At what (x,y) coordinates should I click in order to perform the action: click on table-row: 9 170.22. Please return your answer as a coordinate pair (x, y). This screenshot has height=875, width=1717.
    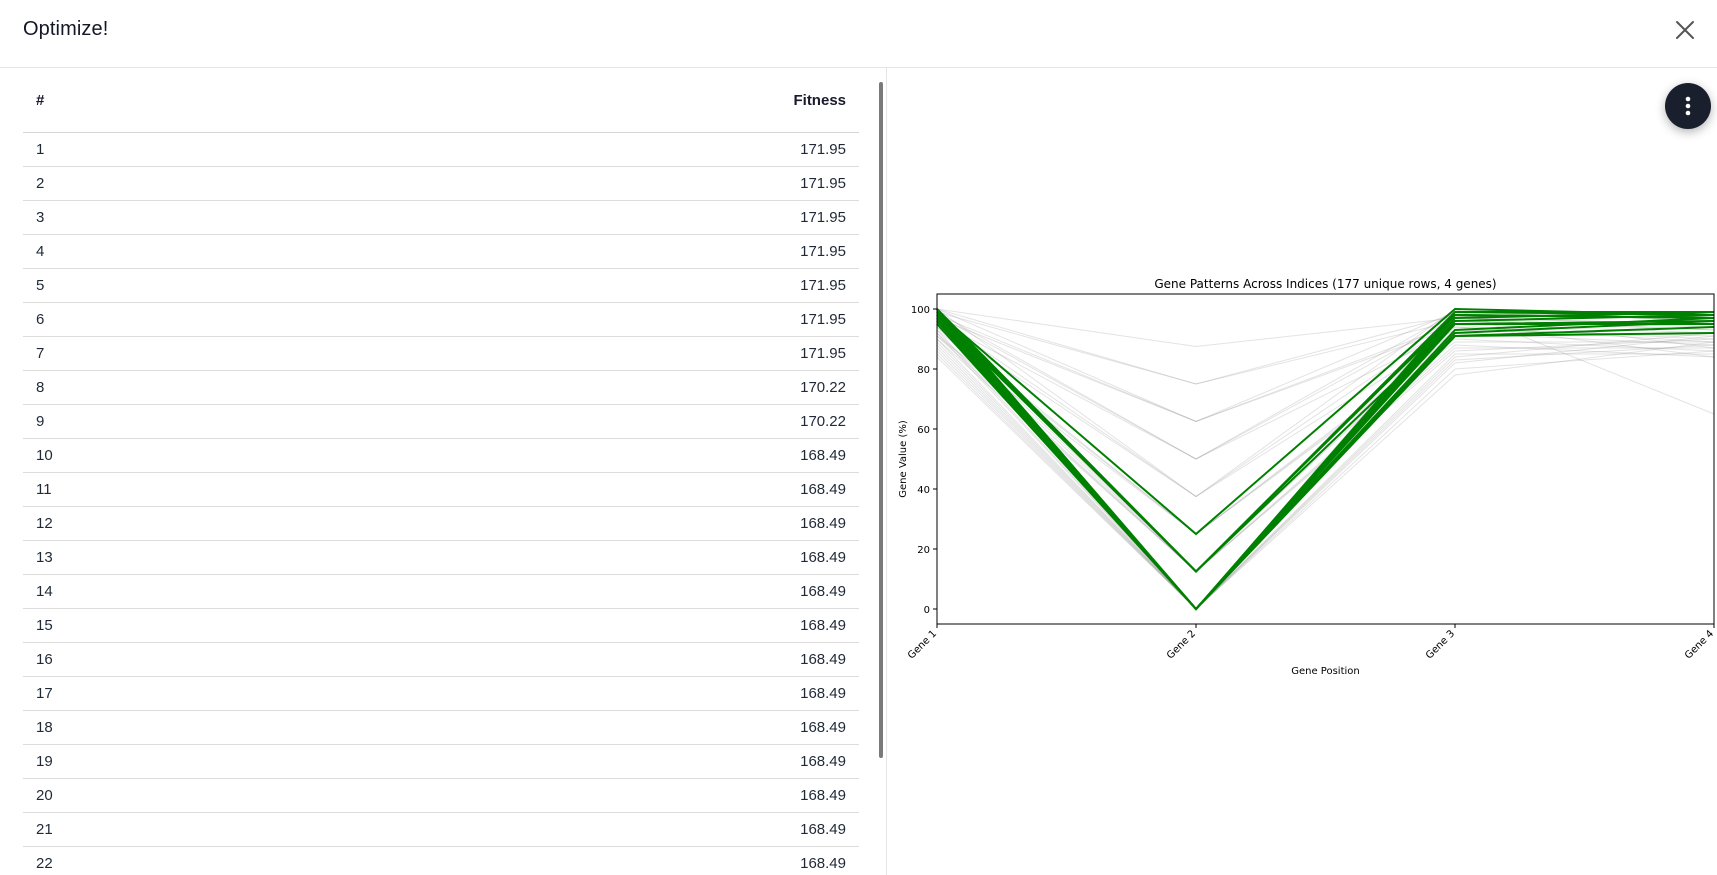
    Looking at the image, I should click on (441, 421).